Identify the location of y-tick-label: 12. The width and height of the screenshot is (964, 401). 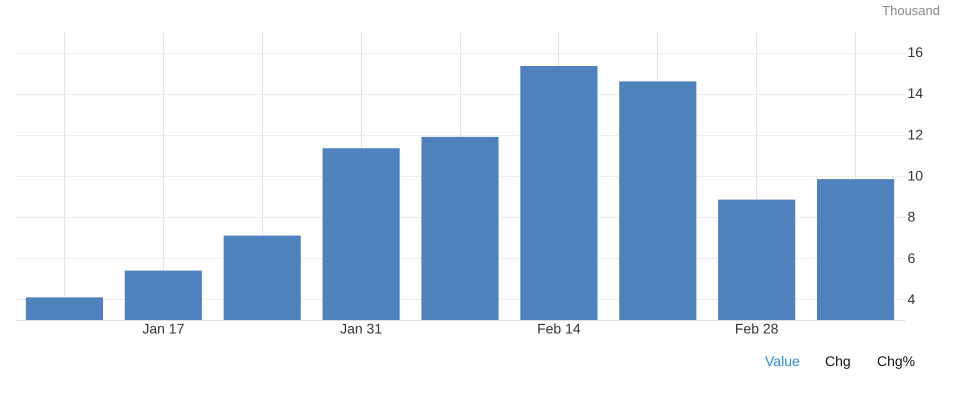
(916, 134).